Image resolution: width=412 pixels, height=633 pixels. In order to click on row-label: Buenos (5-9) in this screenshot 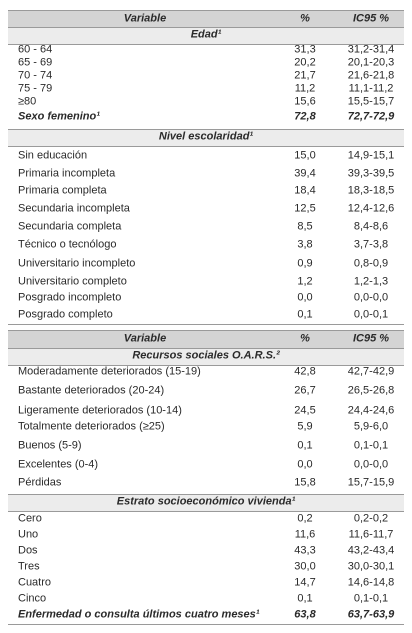, I will do `click(50, 445)`.